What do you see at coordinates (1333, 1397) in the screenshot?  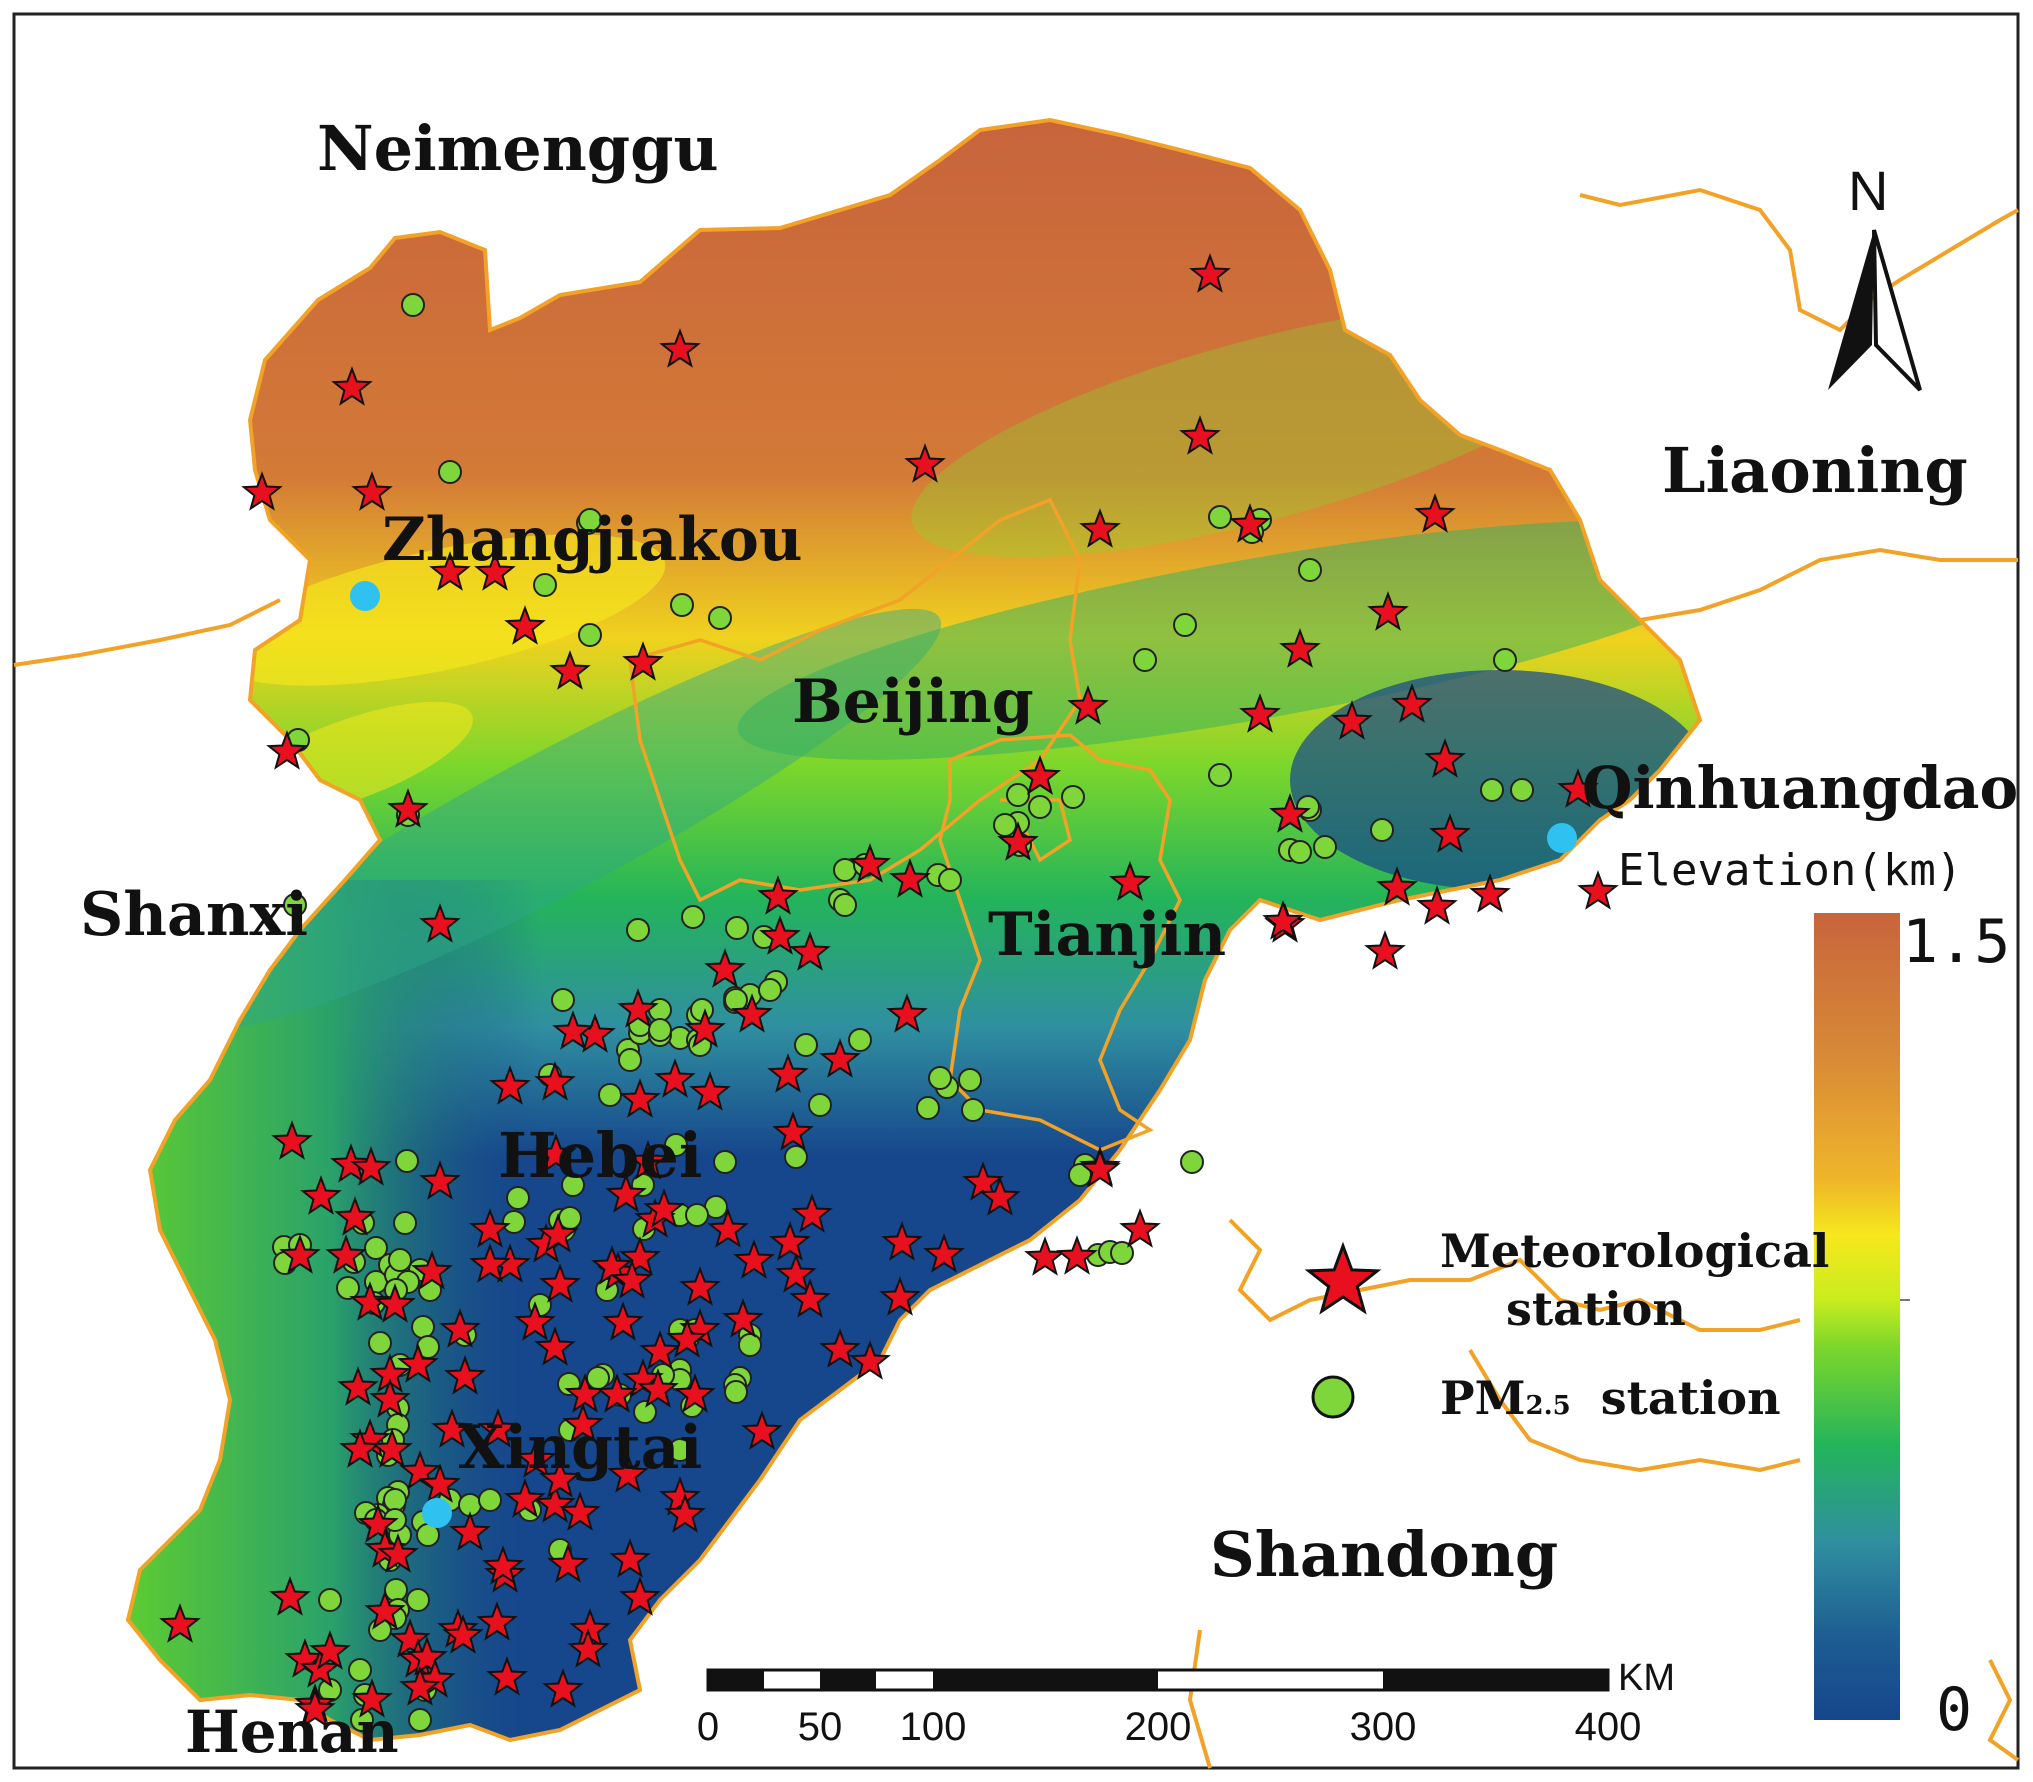 I see `legend-circle-icon` at bounding box center [1333, 1397].